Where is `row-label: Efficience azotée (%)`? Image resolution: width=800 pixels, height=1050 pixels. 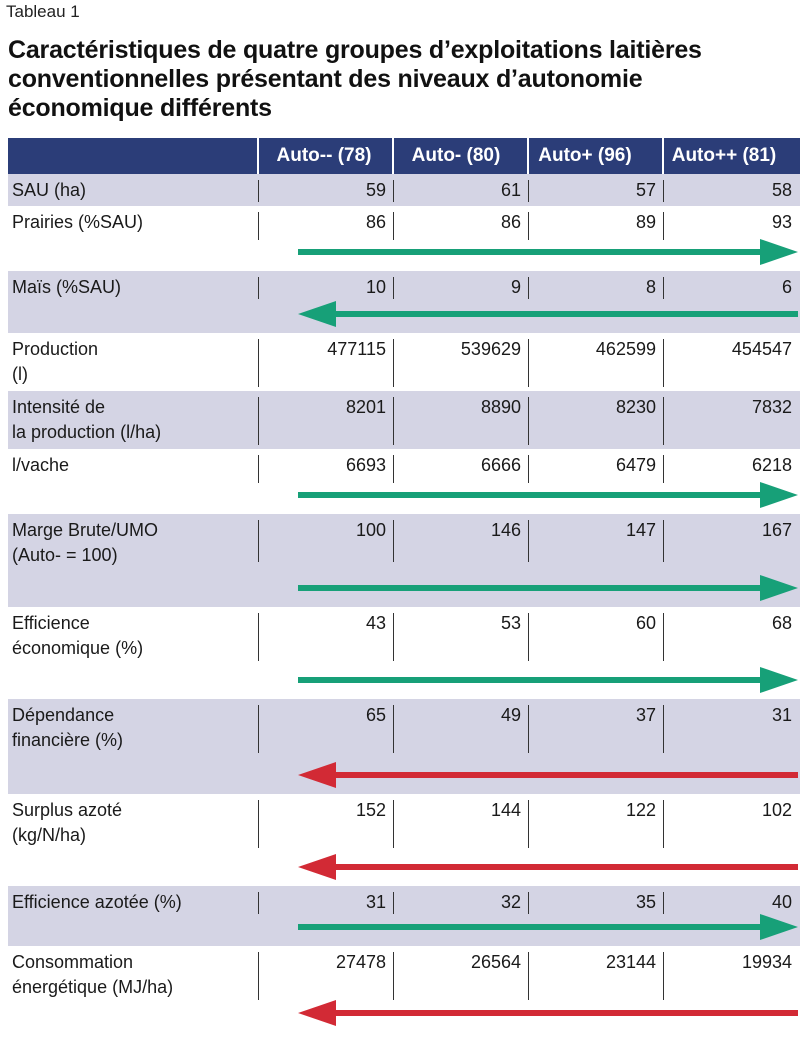 row-label: Efficience azotée (%) is located at coordinates (97, 902).